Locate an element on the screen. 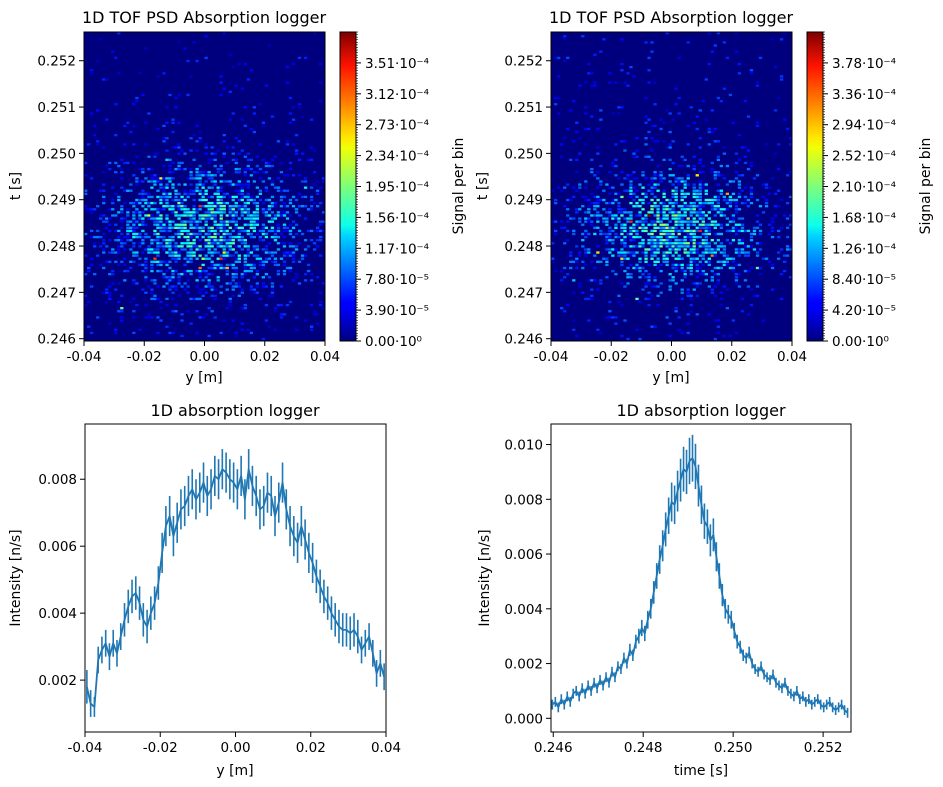 The height and width of the screenshot is (787, 943). x-tick-label: 0.250 is located at coordinates (733, 748).